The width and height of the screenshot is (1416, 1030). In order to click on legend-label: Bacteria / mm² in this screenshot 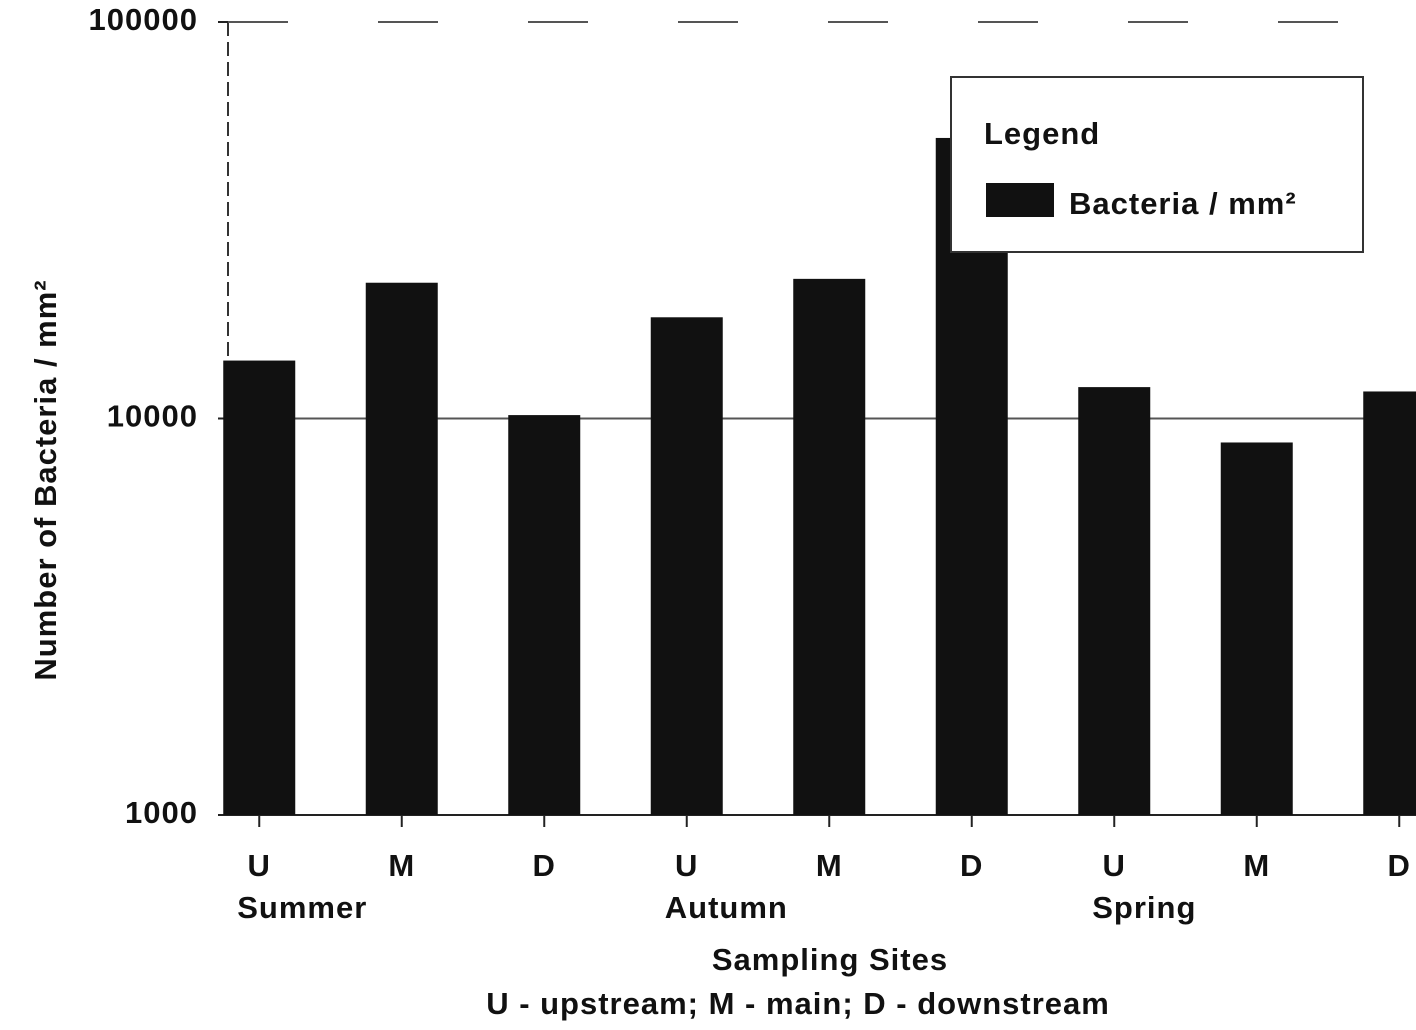, I will do `click(1183, 203)`.